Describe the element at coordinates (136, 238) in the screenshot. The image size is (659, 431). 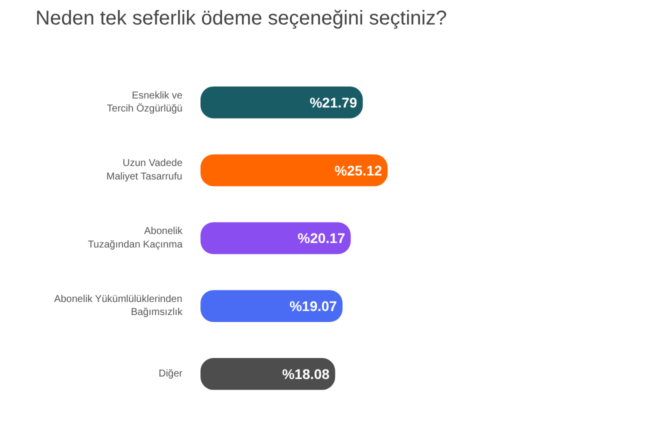
I see `y-tick-label: Abonelik Tuzağından Kaçınma` at that location.